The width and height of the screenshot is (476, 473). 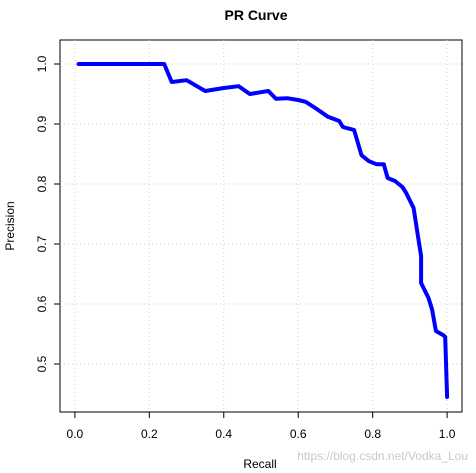 I want to click on x-axis-ticks: 0.0 0.2 0.4 0.6 0.8 1.0, so click(x=261, y=426).